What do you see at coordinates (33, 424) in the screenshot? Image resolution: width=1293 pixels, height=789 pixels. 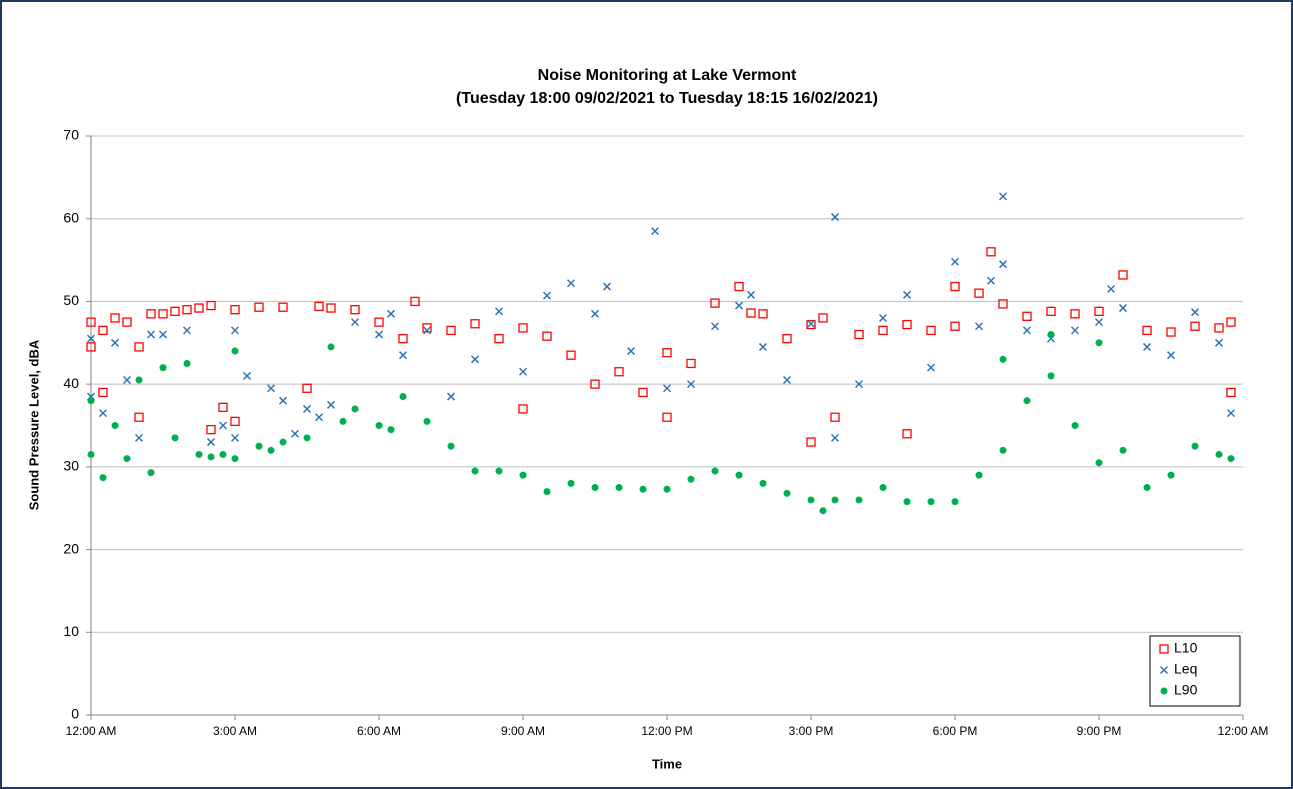 I see `y-axis-label: Sound Pressure Level, dBA` at bounding box center [33, 424].